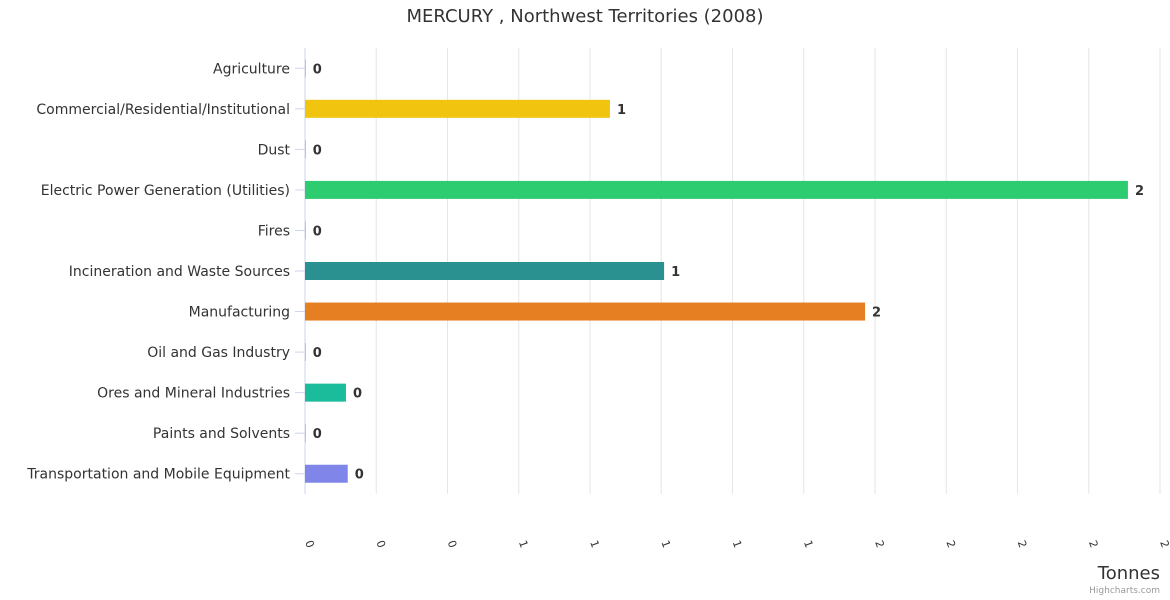  I want to click on category-label: Fires, so click(274, 231).